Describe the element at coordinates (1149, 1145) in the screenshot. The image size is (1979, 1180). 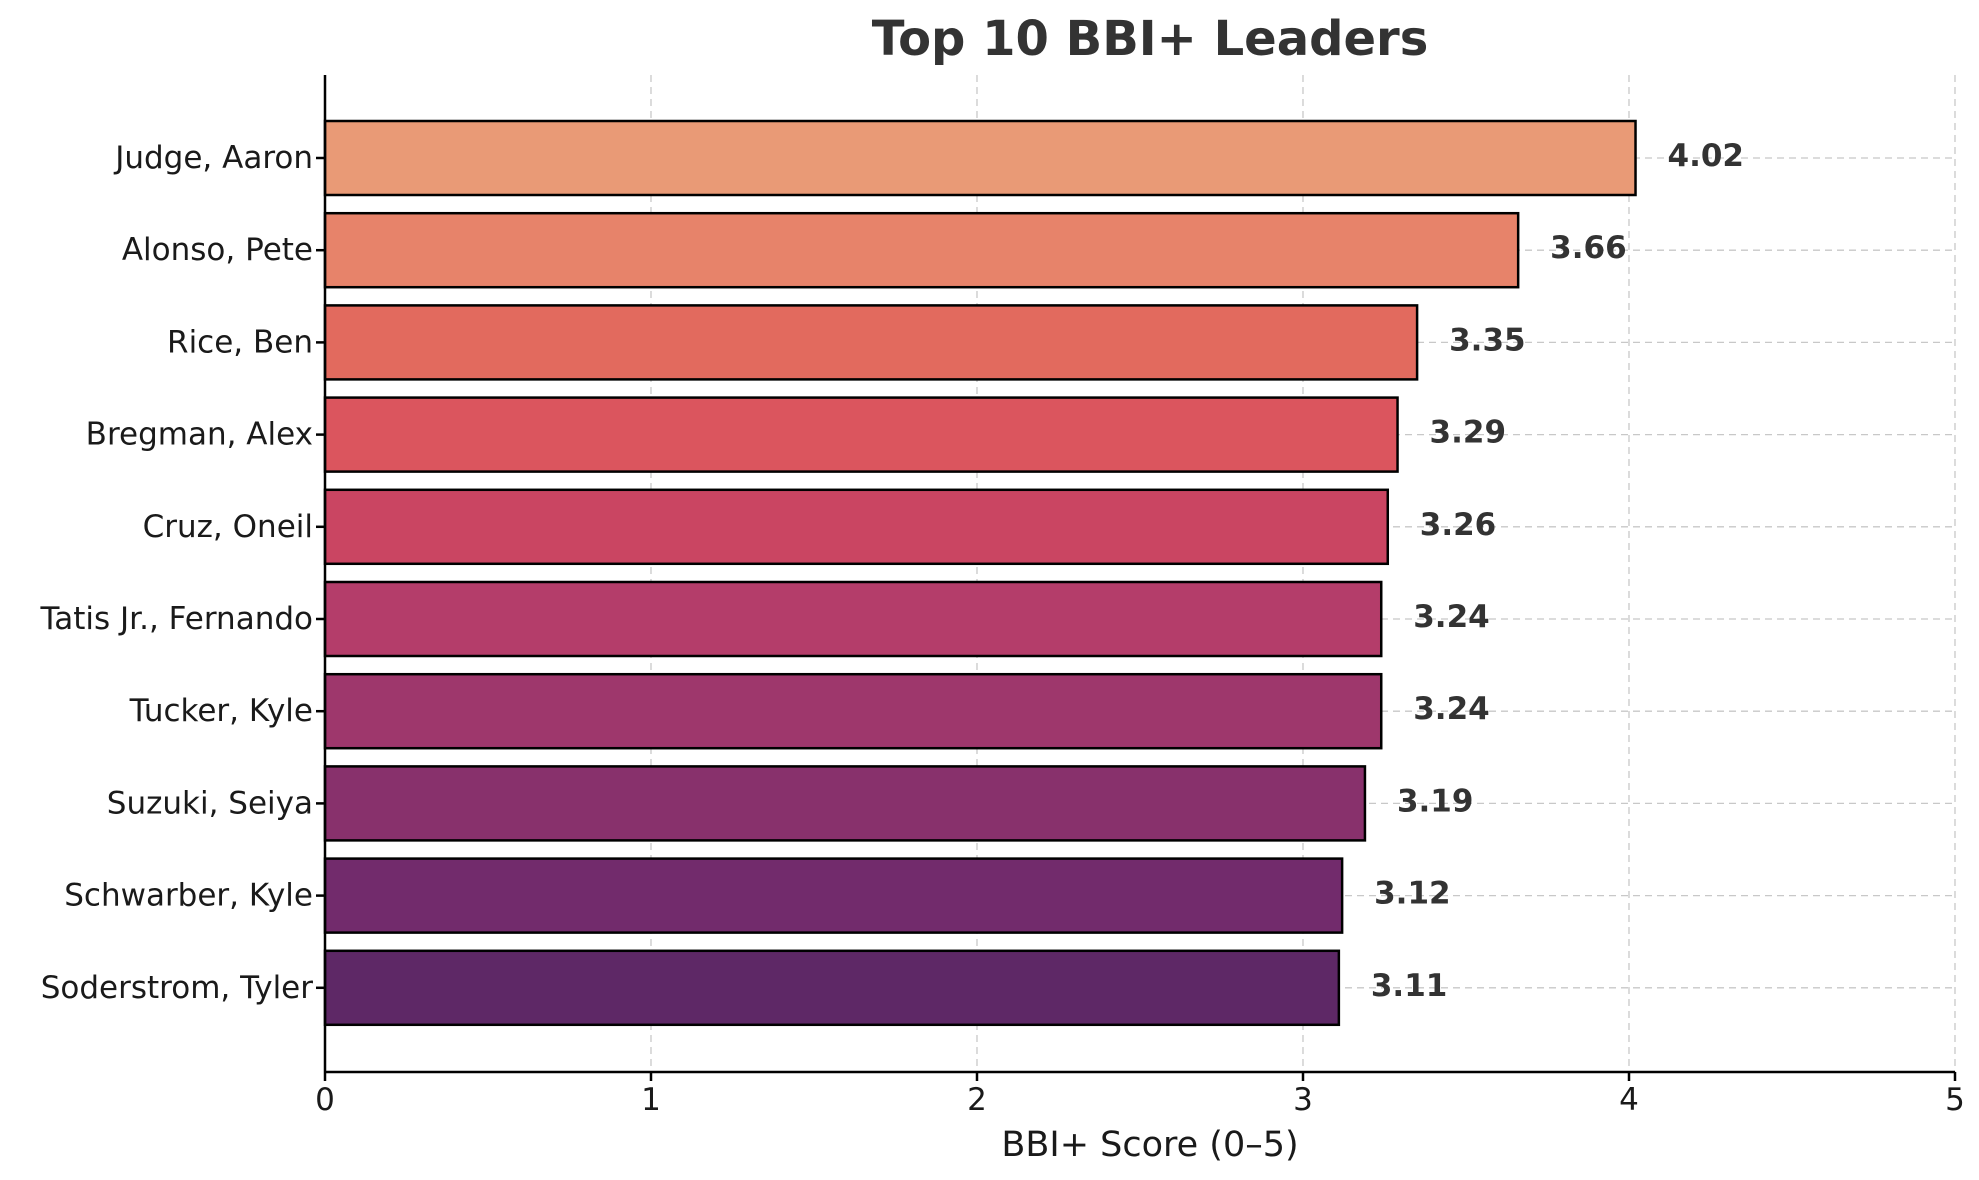
I see `x-axis-title: BBI+ Score (0–5)` at that location.